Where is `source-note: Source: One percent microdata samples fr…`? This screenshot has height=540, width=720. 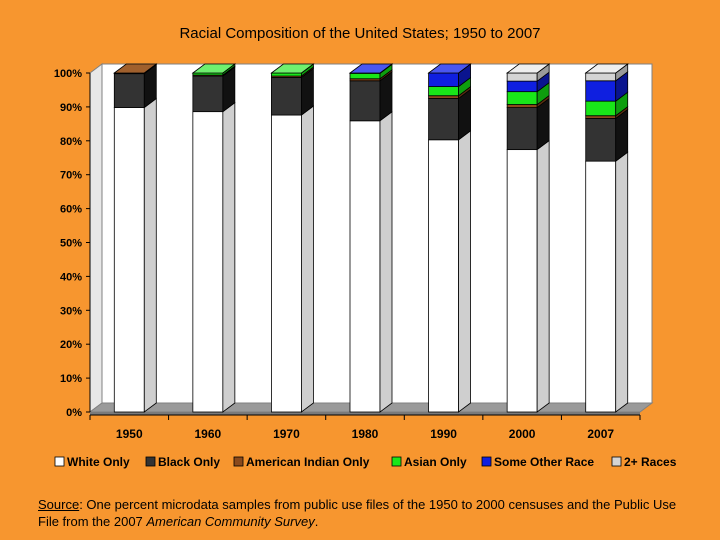 source-note: Source: One percent microdata samples fr… is located at coordinates (368, 513).